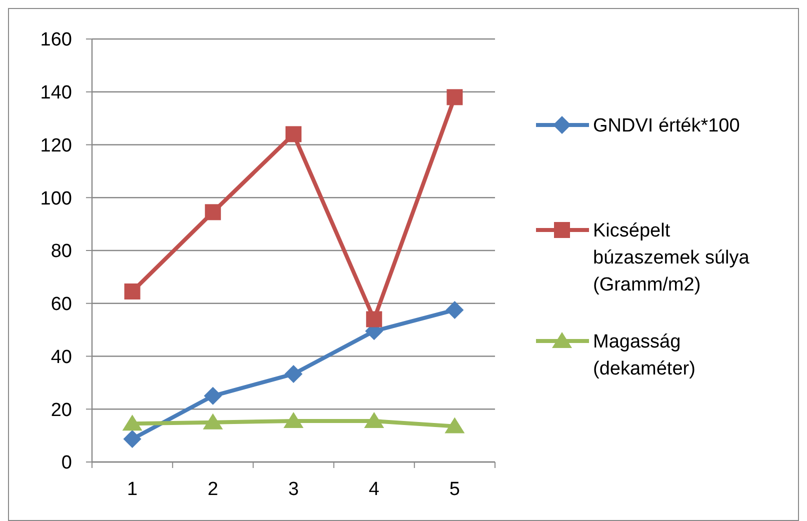  I want to click on x-tick-label: 2, so click(213, 489).